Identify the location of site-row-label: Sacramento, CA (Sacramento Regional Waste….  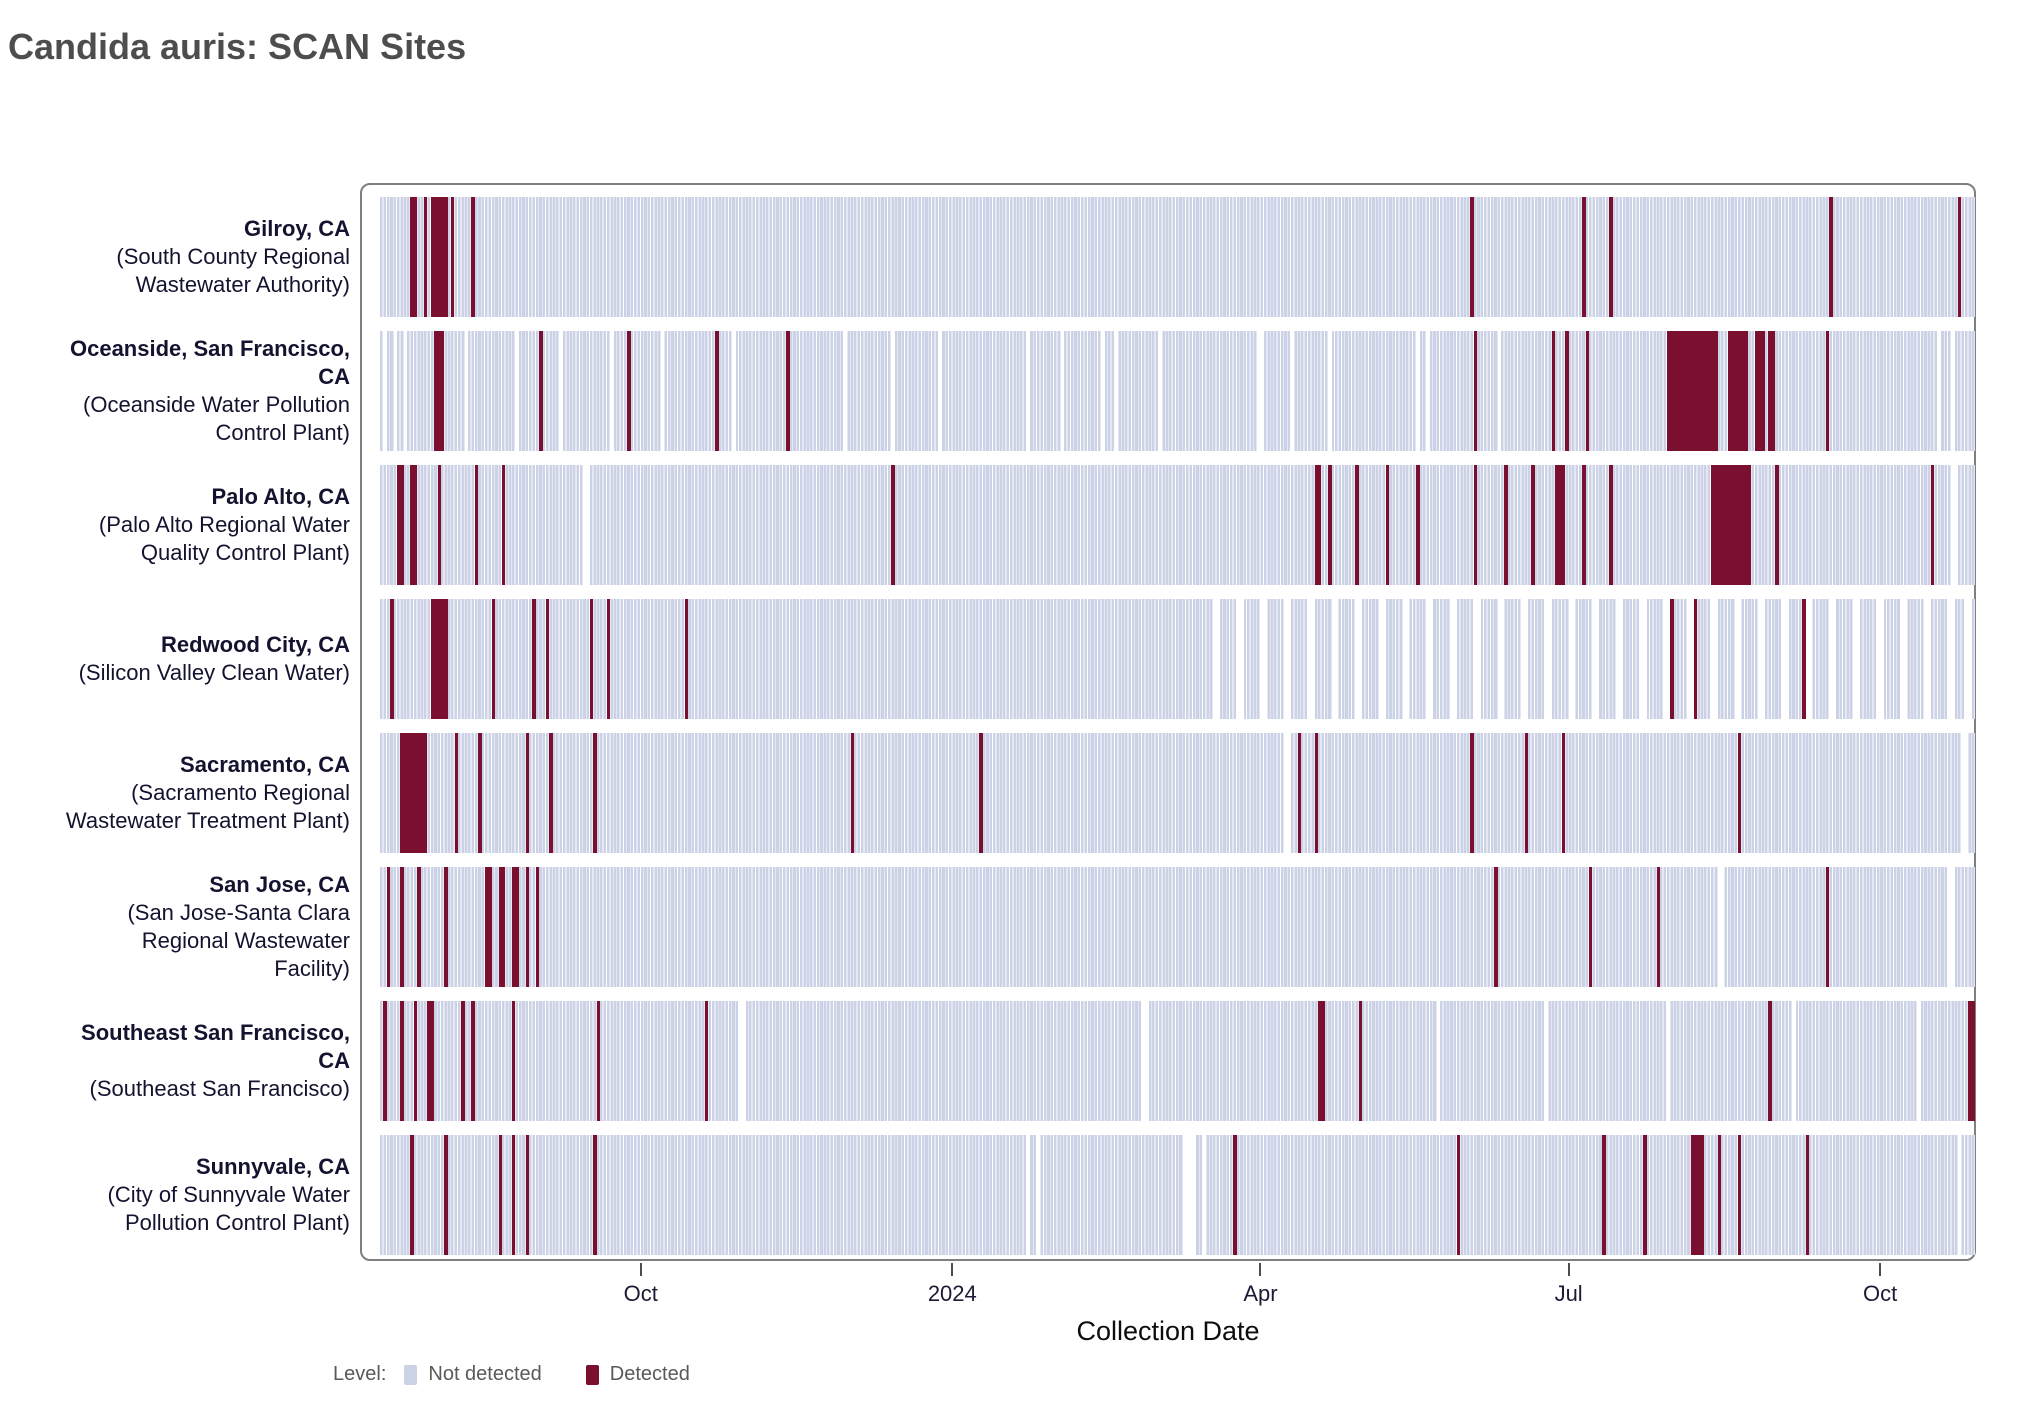
(205, 793).